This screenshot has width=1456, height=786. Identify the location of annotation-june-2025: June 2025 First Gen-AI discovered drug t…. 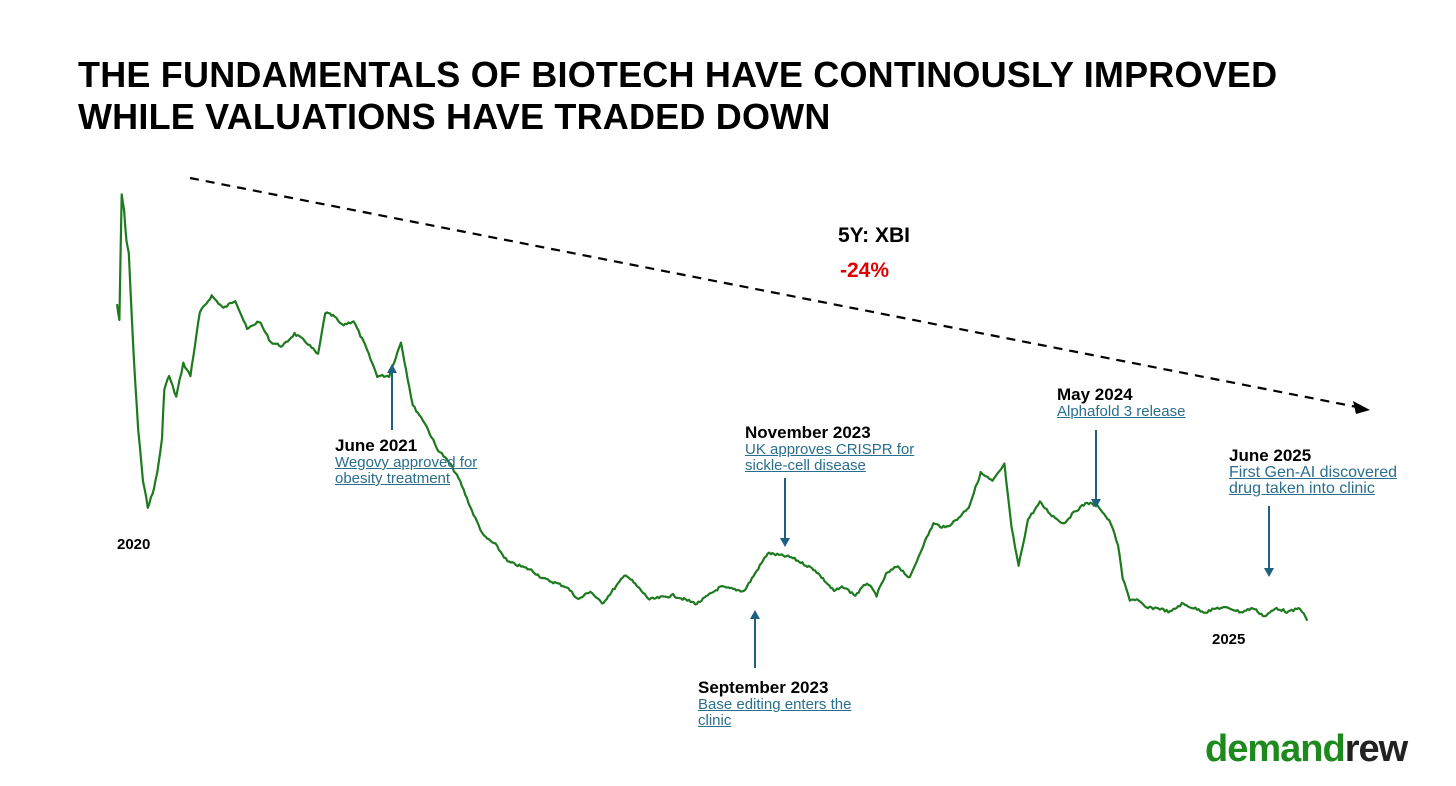
(1313, 471).